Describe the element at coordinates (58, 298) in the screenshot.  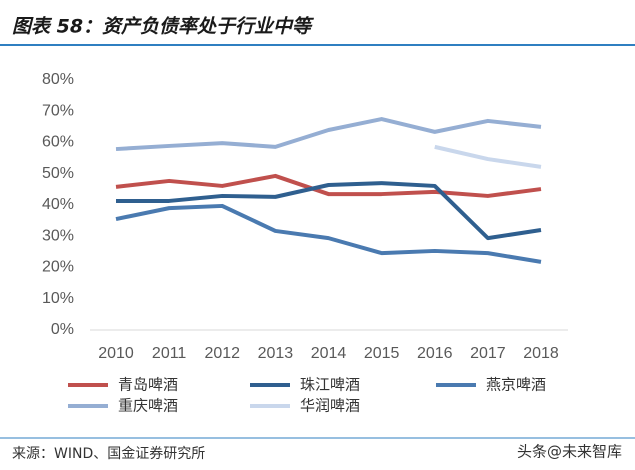
I see `y-tick-label: 10%` at that location.